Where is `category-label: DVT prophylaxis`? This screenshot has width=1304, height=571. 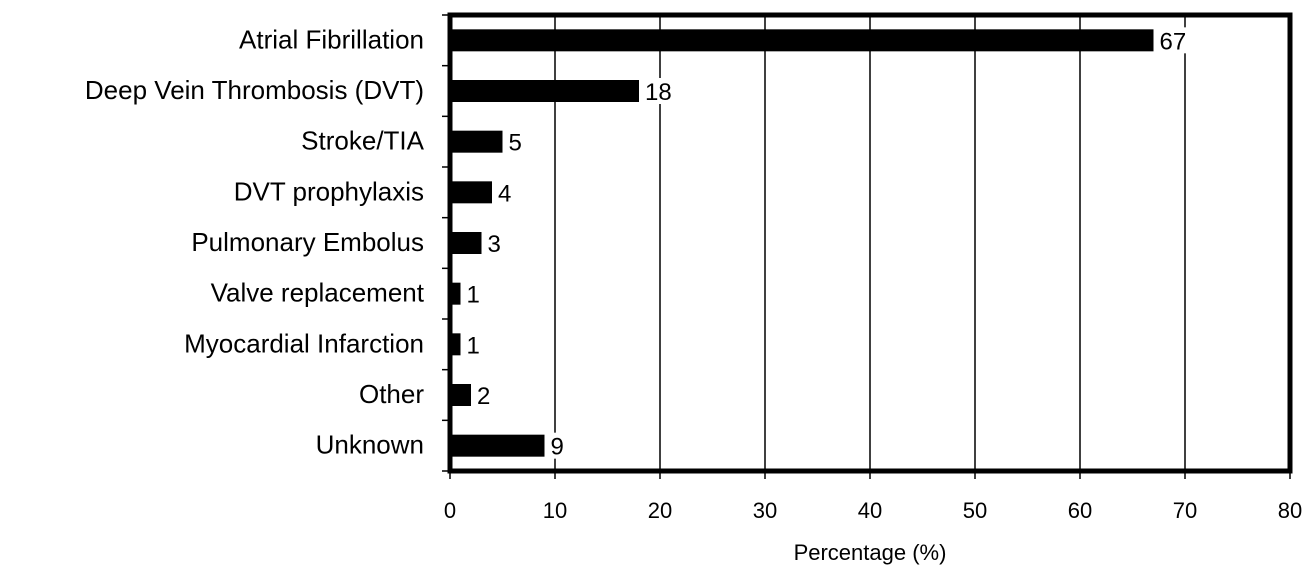
category-label: DVT prophylaxis is located at coordinates (329, 191).